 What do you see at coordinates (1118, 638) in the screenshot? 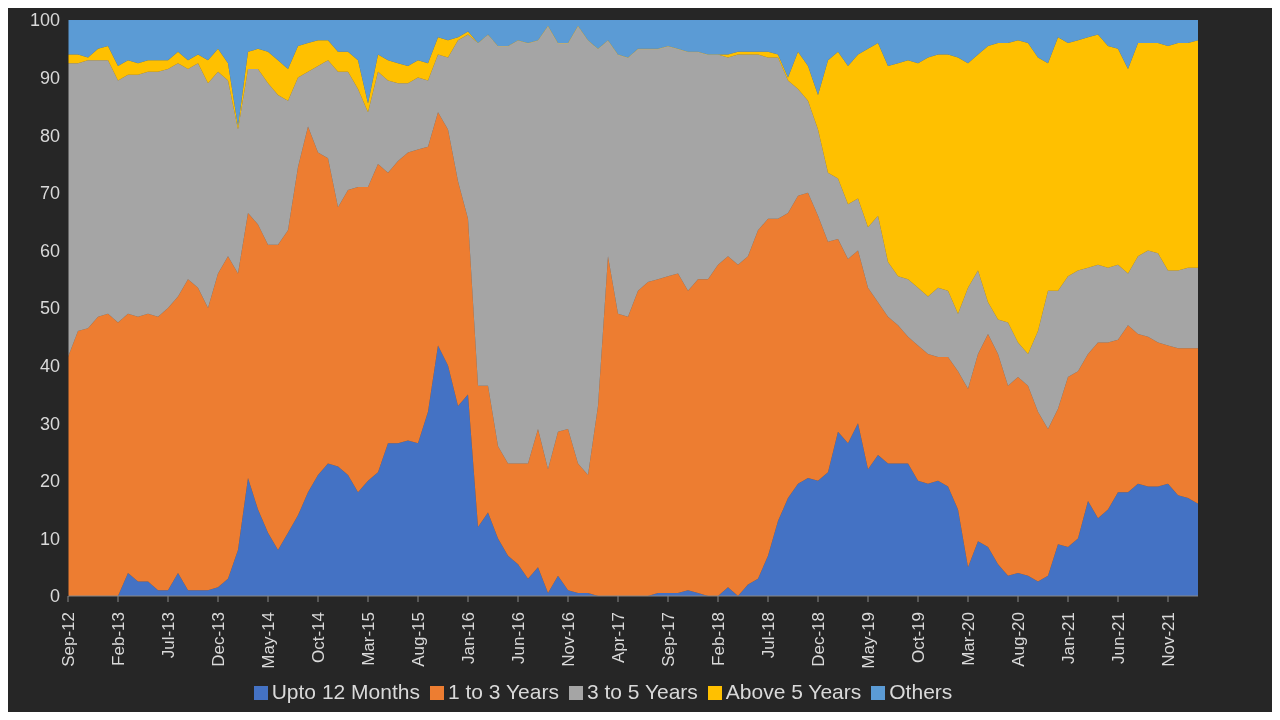
I see `x-tick-label: Jun-21` at bounding box center [1118, 638].